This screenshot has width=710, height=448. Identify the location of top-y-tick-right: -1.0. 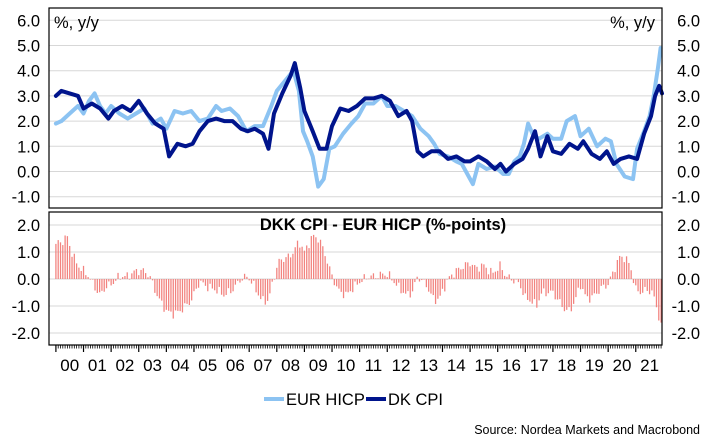
(686, 198).